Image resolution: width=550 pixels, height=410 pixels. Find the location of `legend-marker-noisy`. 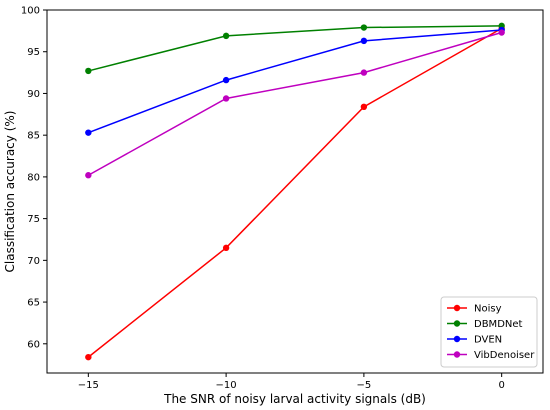

legend-marker-noisy is located at coordinates (457, 308).